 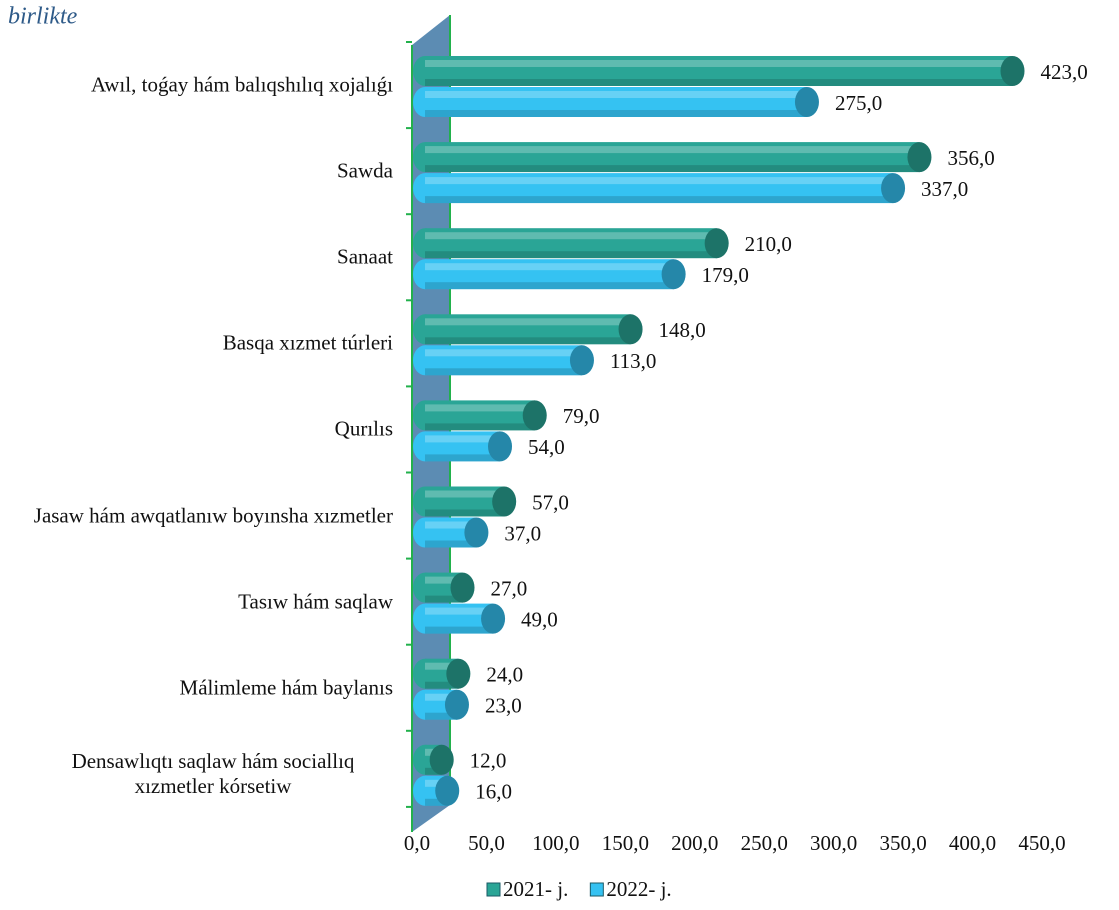 I want to click on value-label: 16,0, so click(x=493, y=792).